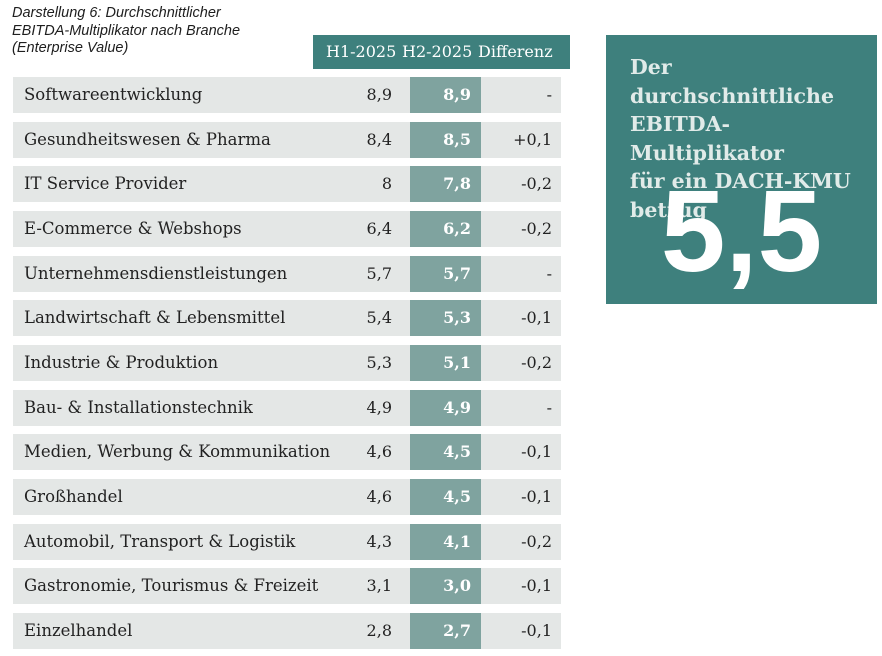 This screenshot has height=656, width=882. What do you see at coordinates (287, 229) in the screenshot?
I see `table-row: E-Commerce & Webshops 6,4 6,2 -0,2` at bounding box center [287, 229].